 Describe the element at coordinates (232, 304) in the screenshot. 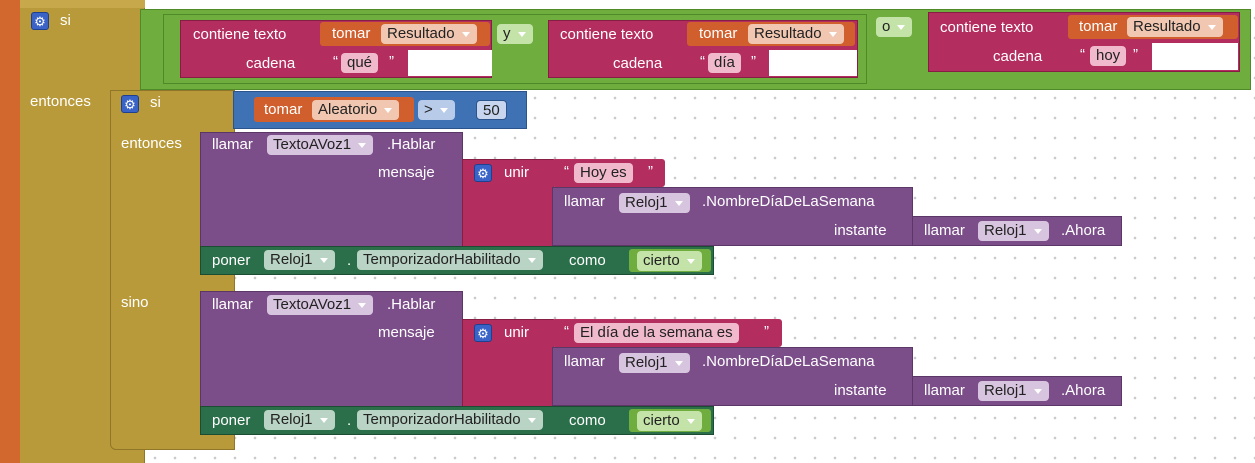

I see `else-speak-call-label: llamar` at that location.